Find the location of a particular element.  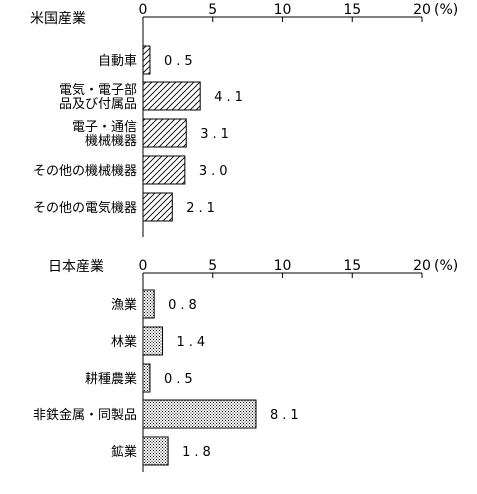

value-label: 2.1 is located at coordinates (202, 208).